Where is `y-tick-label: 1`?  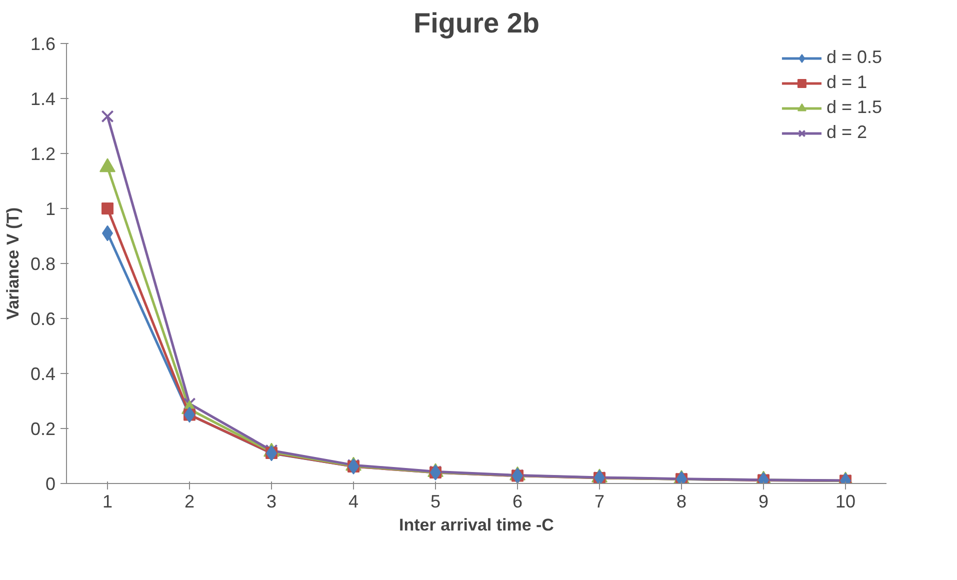
y-tick-label: 1 is located at coordinates (50, 209).